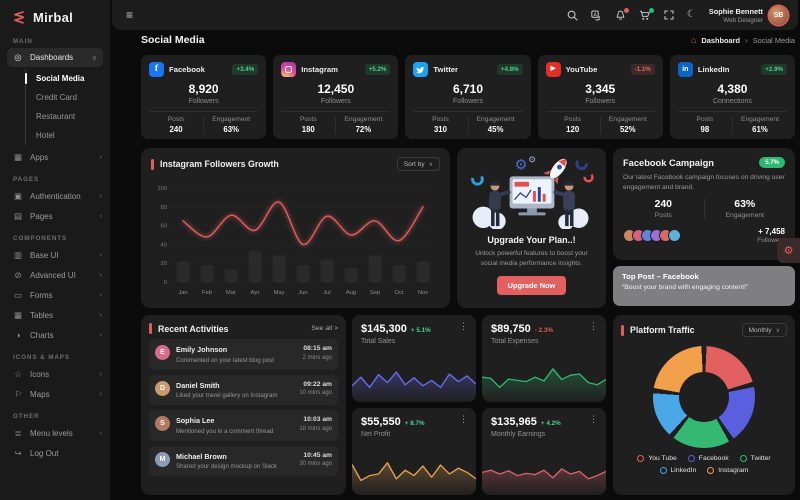  Describe the element at coordinates (57, 294) in the screenshot. I see `sidebar-item-forms: ▭ Forms ›` at that location.